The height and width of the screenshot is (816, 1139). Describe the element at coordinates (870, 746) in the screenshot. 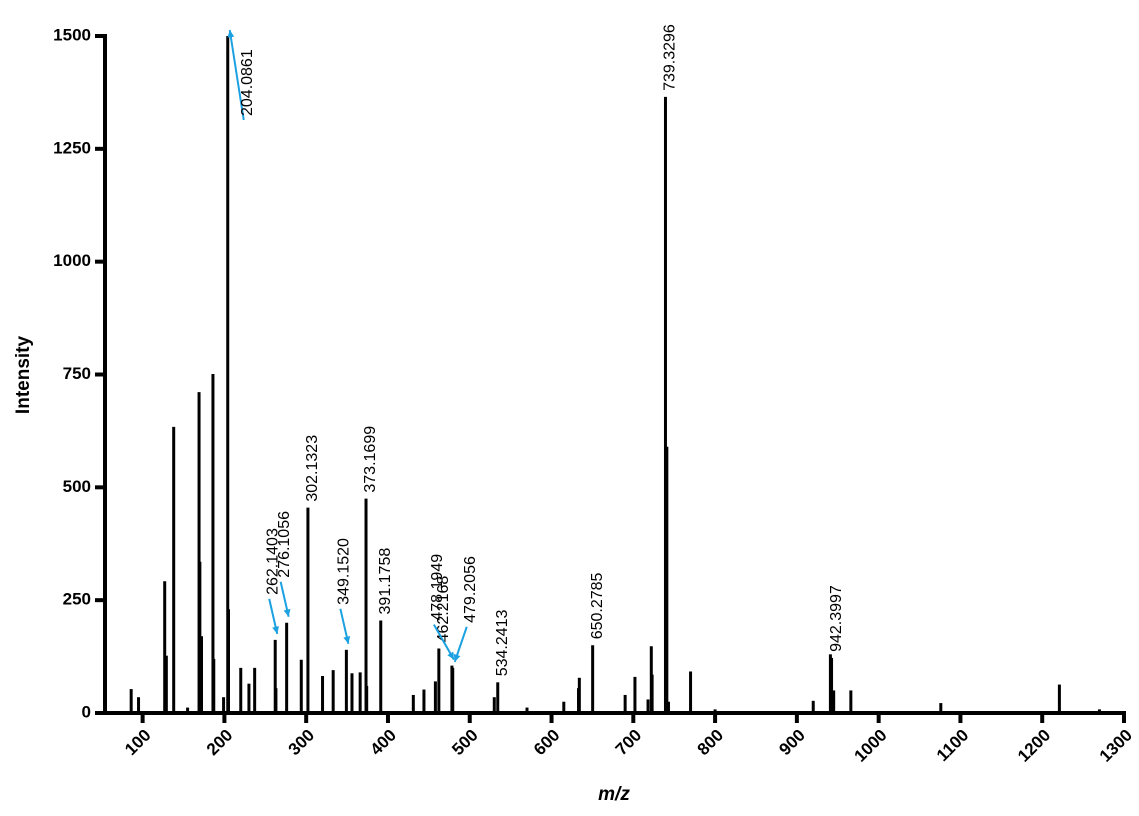

I see `x-tick-label: 1000` at that location.